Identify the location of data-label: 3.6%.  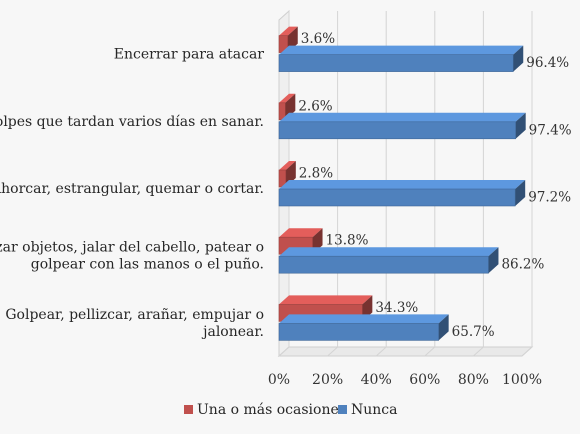
(318, 39).